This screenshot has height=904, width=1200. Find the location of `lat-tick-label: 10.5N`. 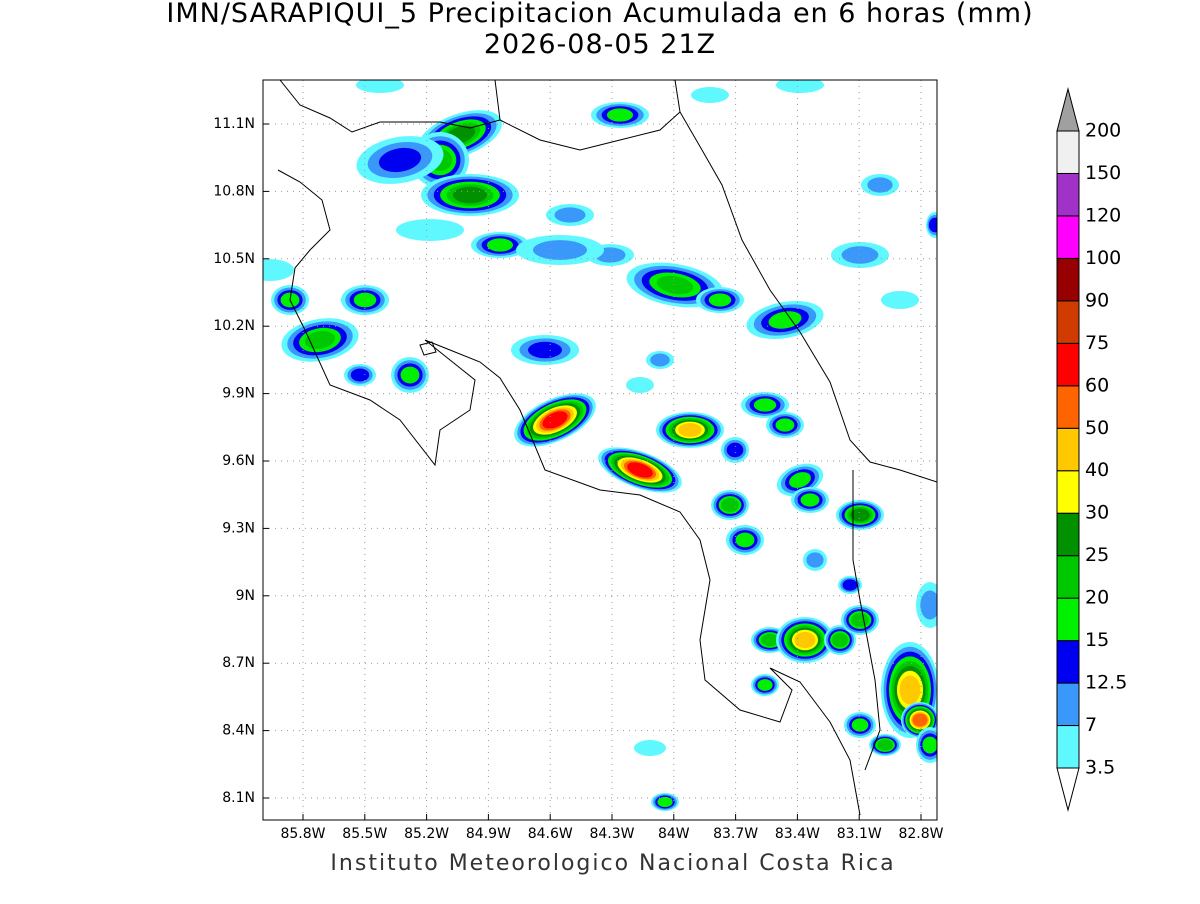

lat-tick-label: 10.5N is located at coordinates (234, 259).